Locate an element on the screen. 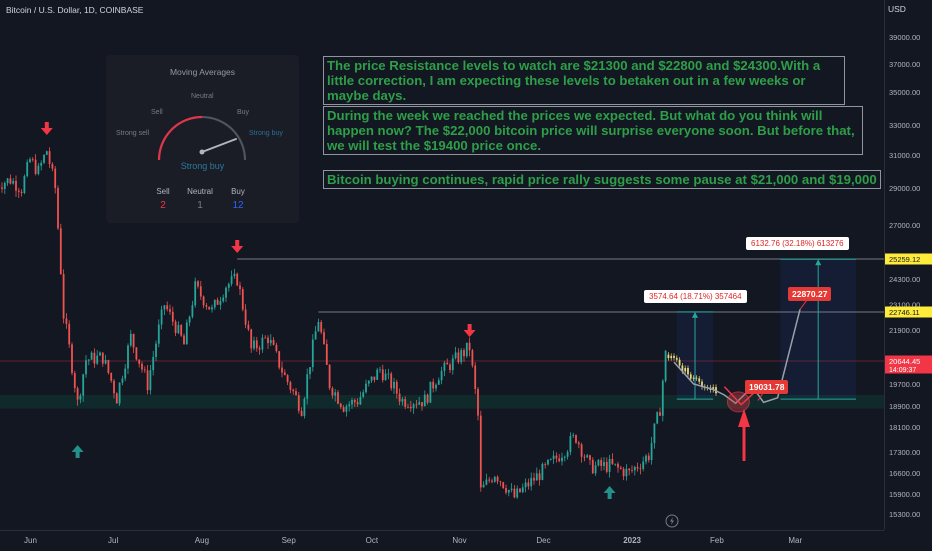 This screenshot has height=551, width=932. price-tick: 16600.00 is located at coordinates (904, 473).